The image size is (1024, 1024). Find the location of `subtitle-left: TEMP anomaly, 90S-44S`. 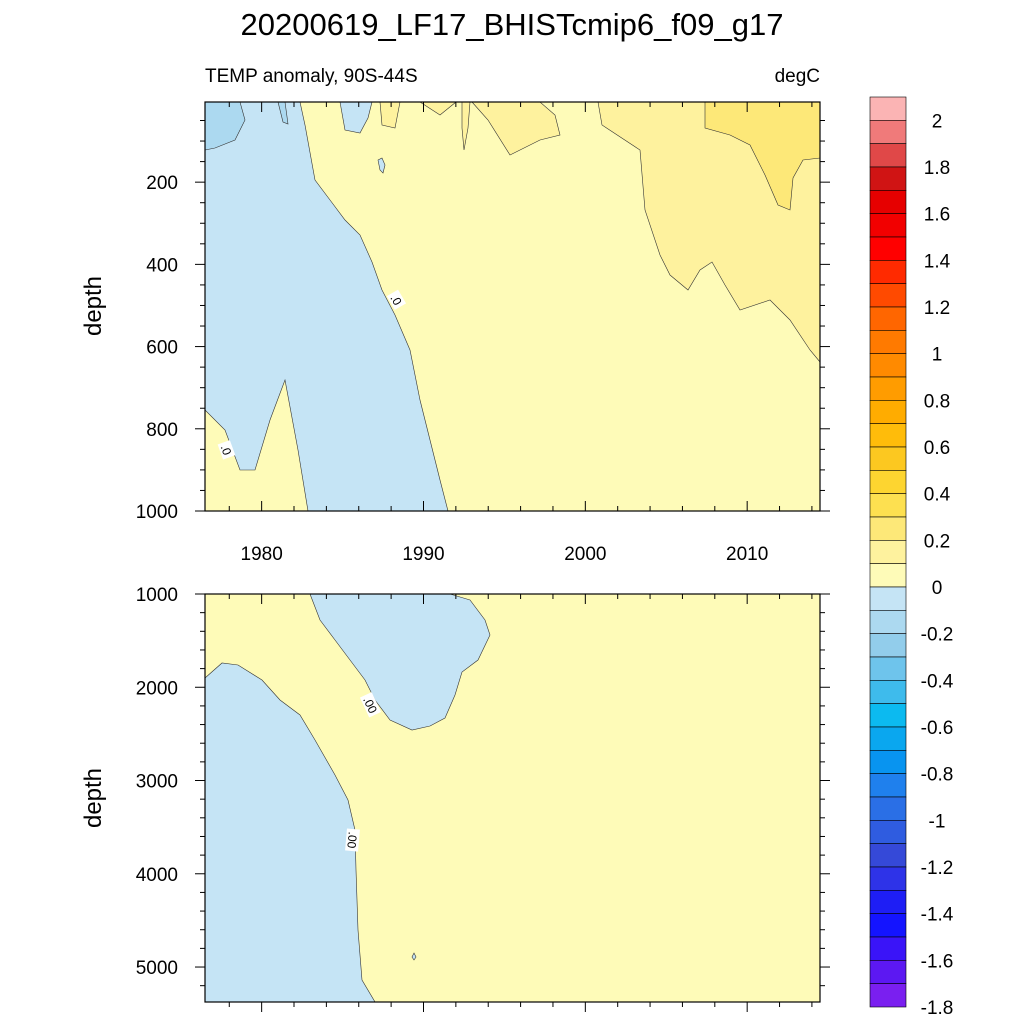

subtitle-left: TEMP anomaly, 90S-44S is located at coordinates (311, 76).